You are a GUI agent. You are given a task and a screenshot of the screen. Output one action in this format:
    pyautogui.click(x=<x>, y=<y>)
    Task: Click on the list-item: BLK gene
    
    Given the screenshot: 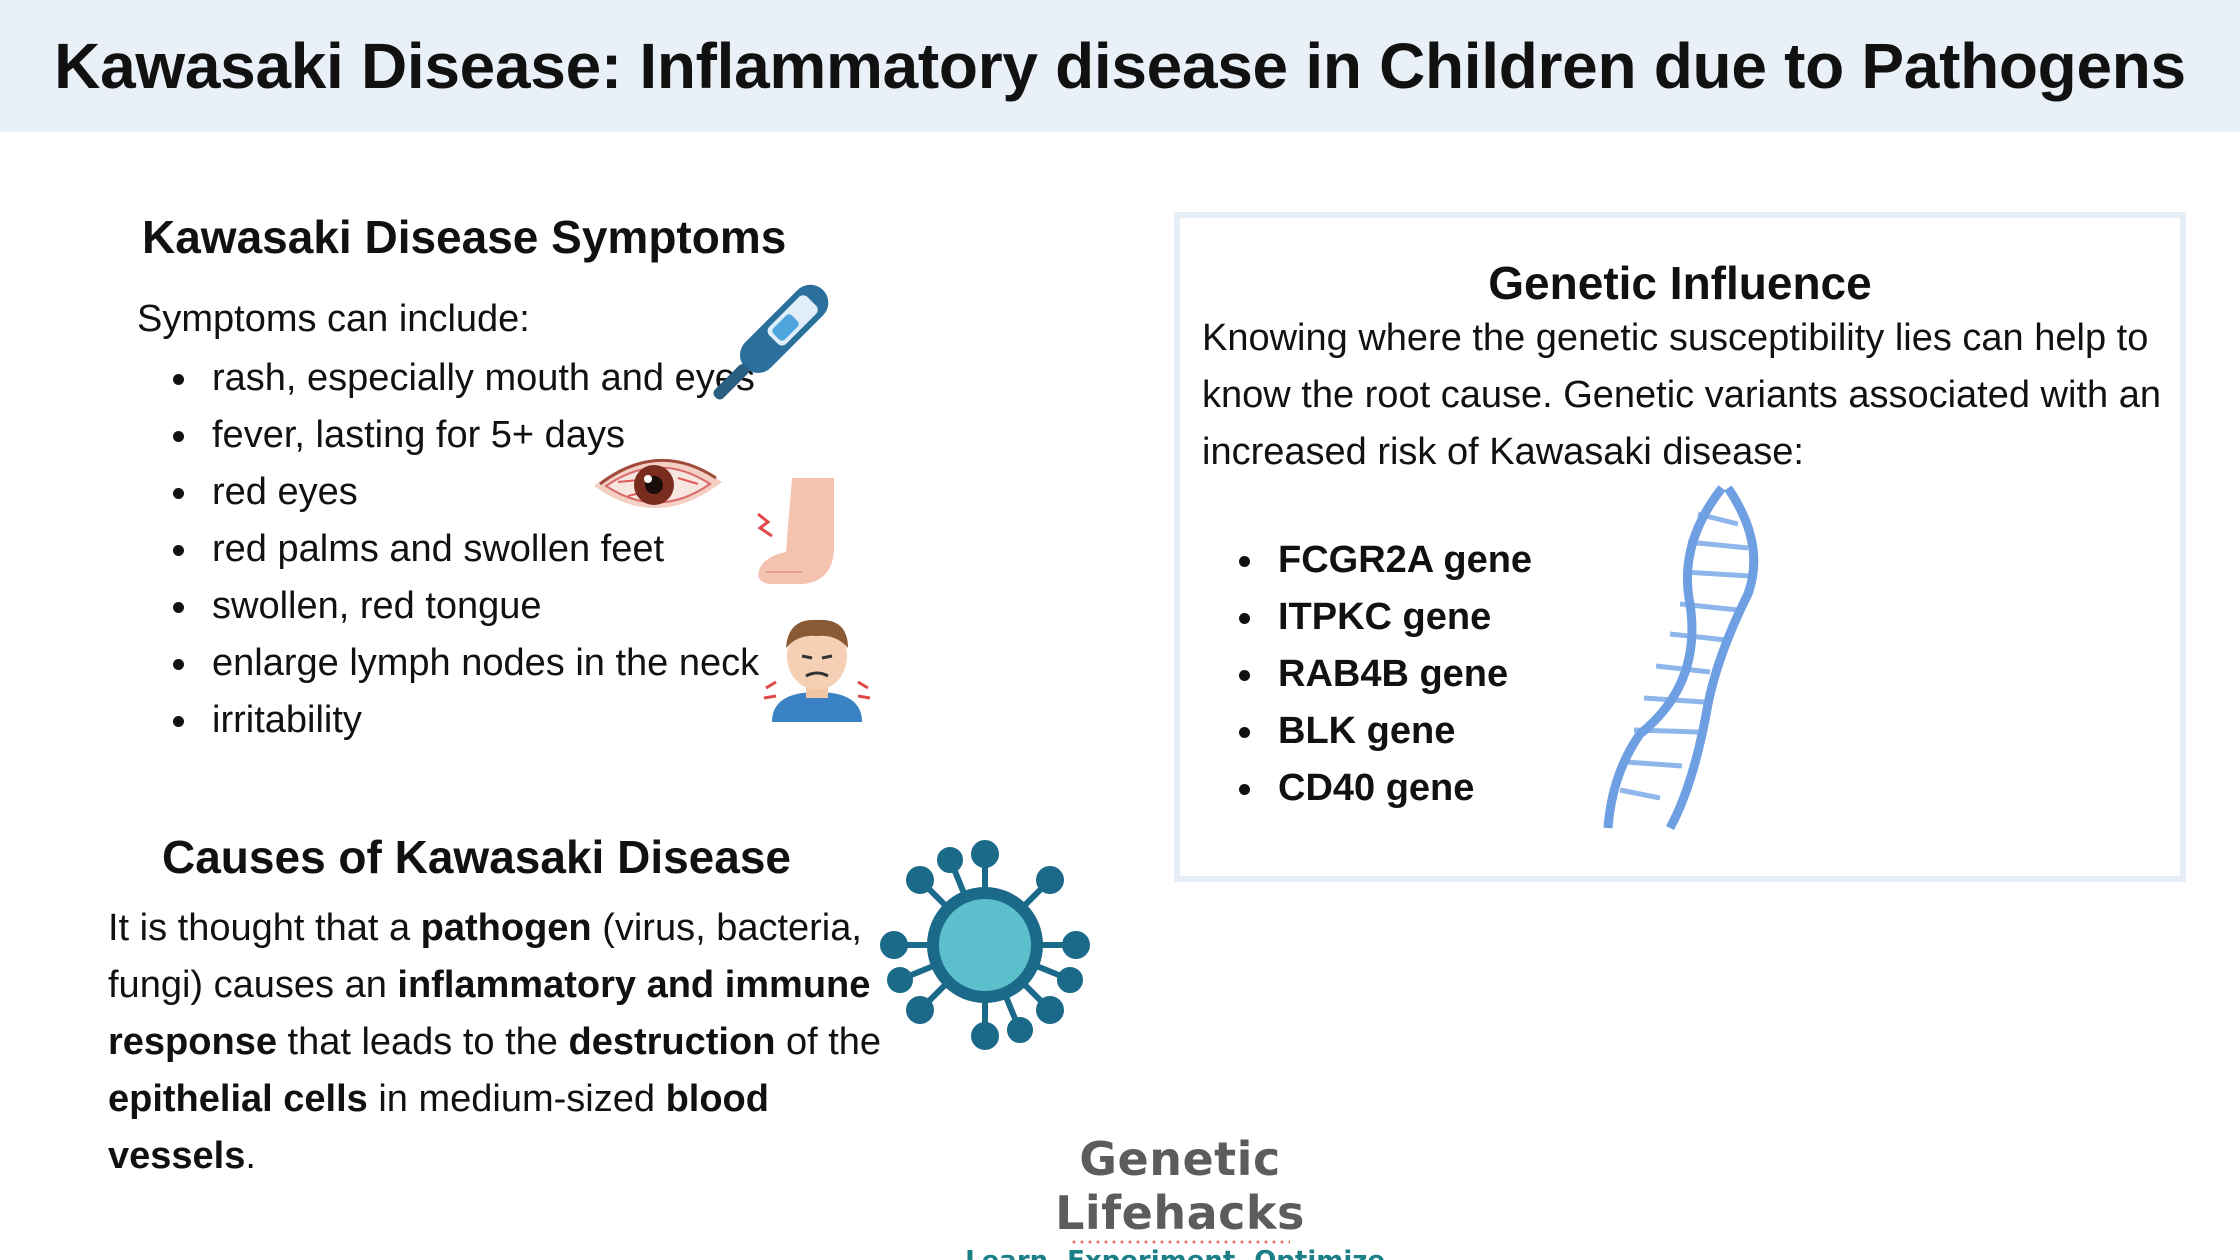 What is the action you would take?
    pyautogui.click(x=1384, y=735)
    